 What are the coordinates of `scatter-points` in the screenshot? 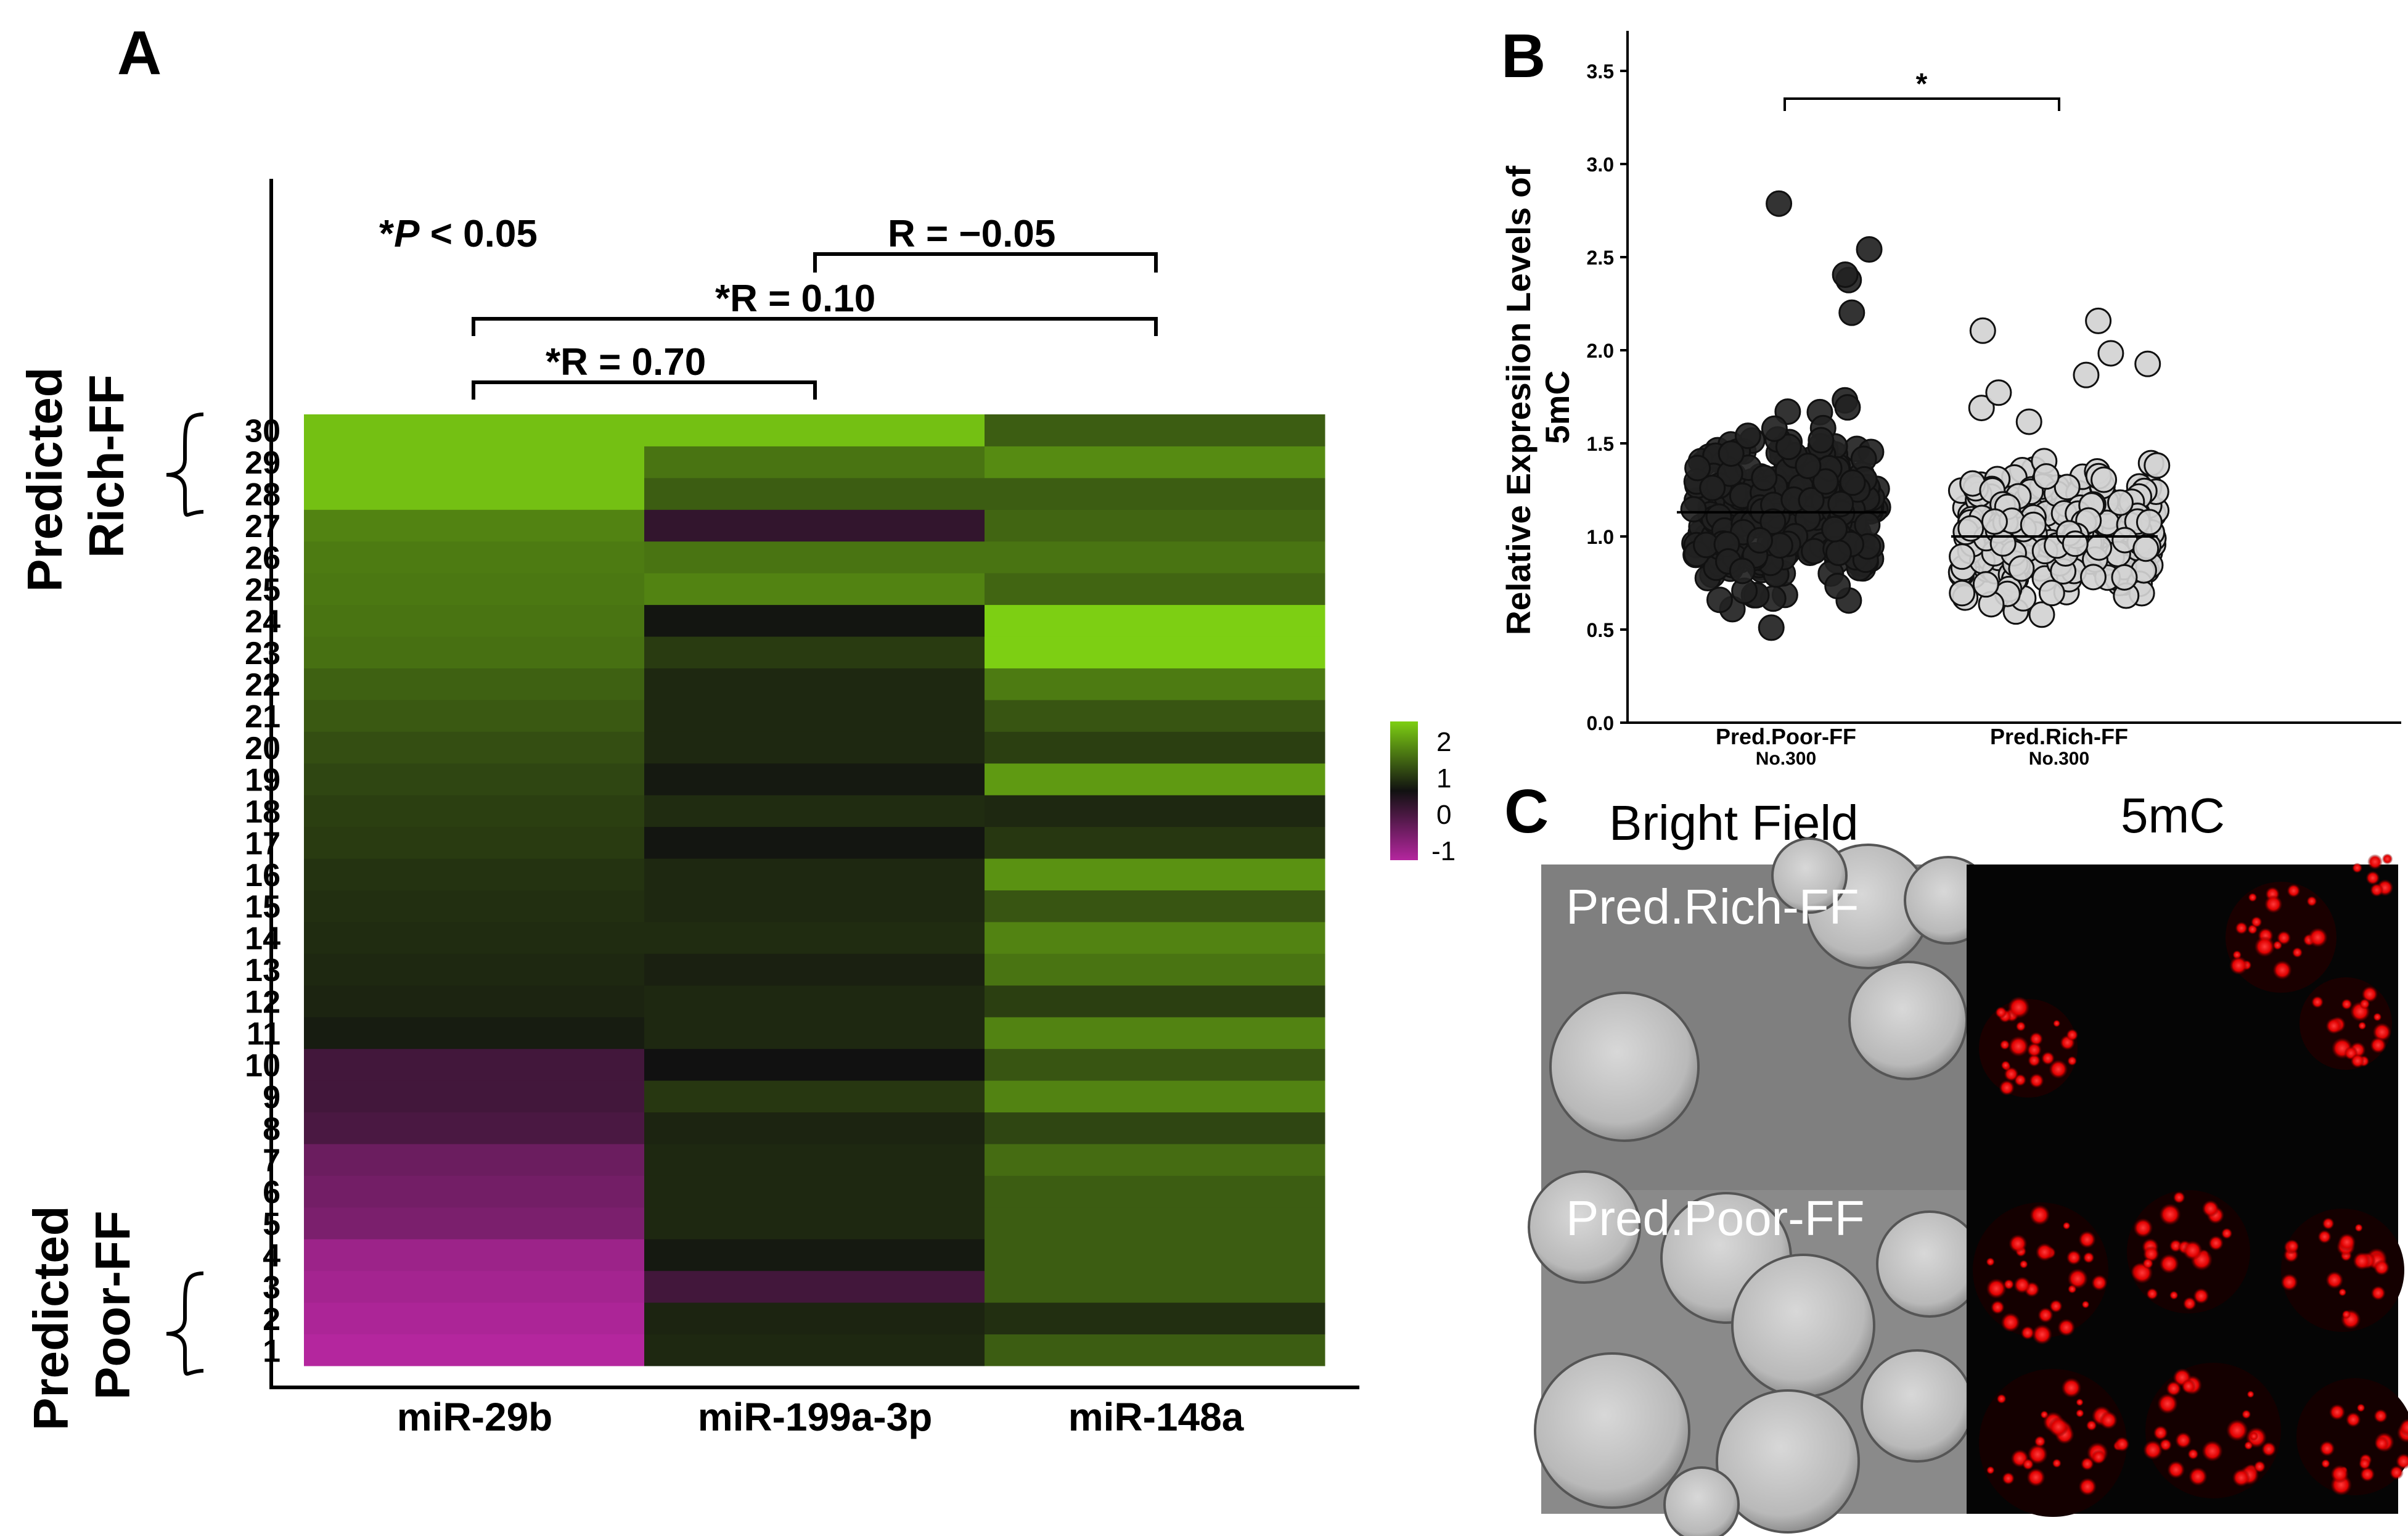 It's located at (1925, 416).